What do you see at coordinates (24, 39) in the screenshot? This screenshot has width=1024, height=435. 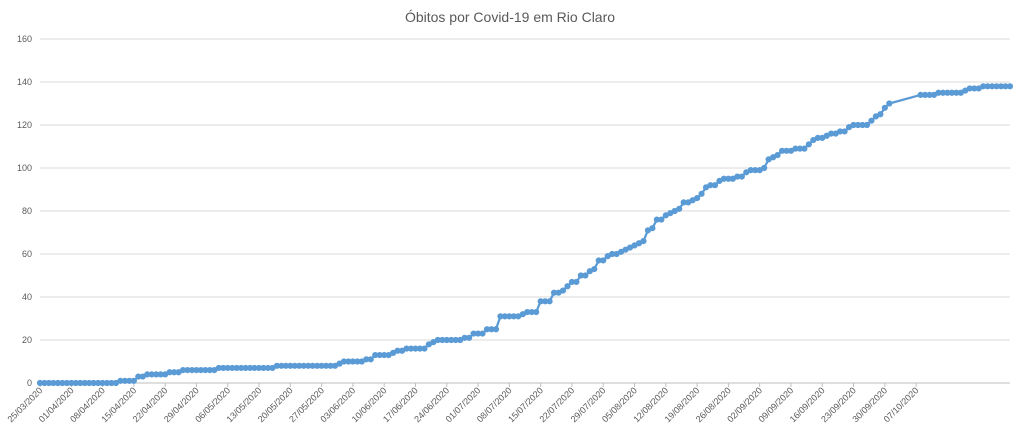 I see `y-tick-label: 160` at bounding box center [24, 39].